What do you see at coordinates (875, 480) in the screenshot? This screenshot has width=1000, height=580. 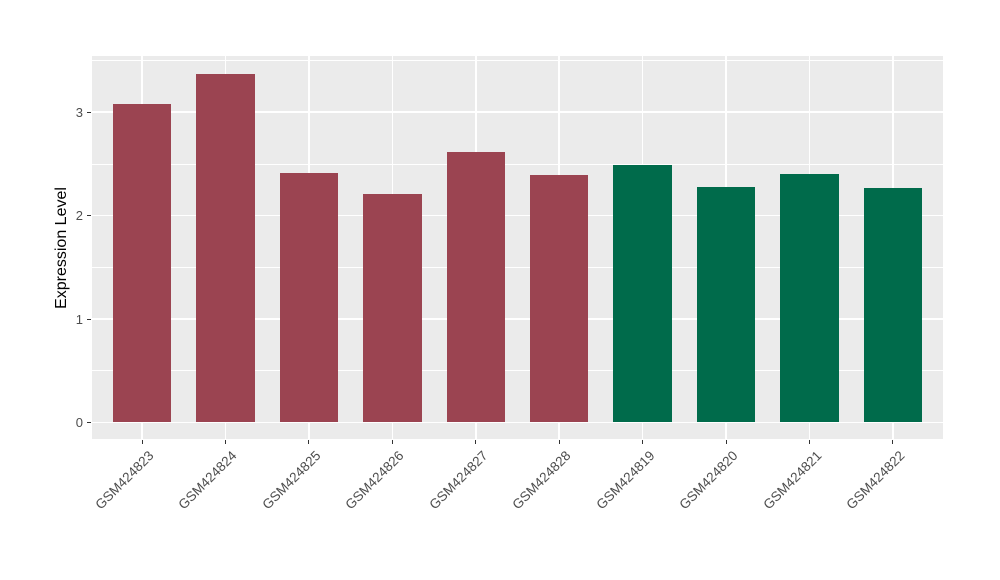 I see `x-tick-label: GSM424822` at bounding box center [875, 480].